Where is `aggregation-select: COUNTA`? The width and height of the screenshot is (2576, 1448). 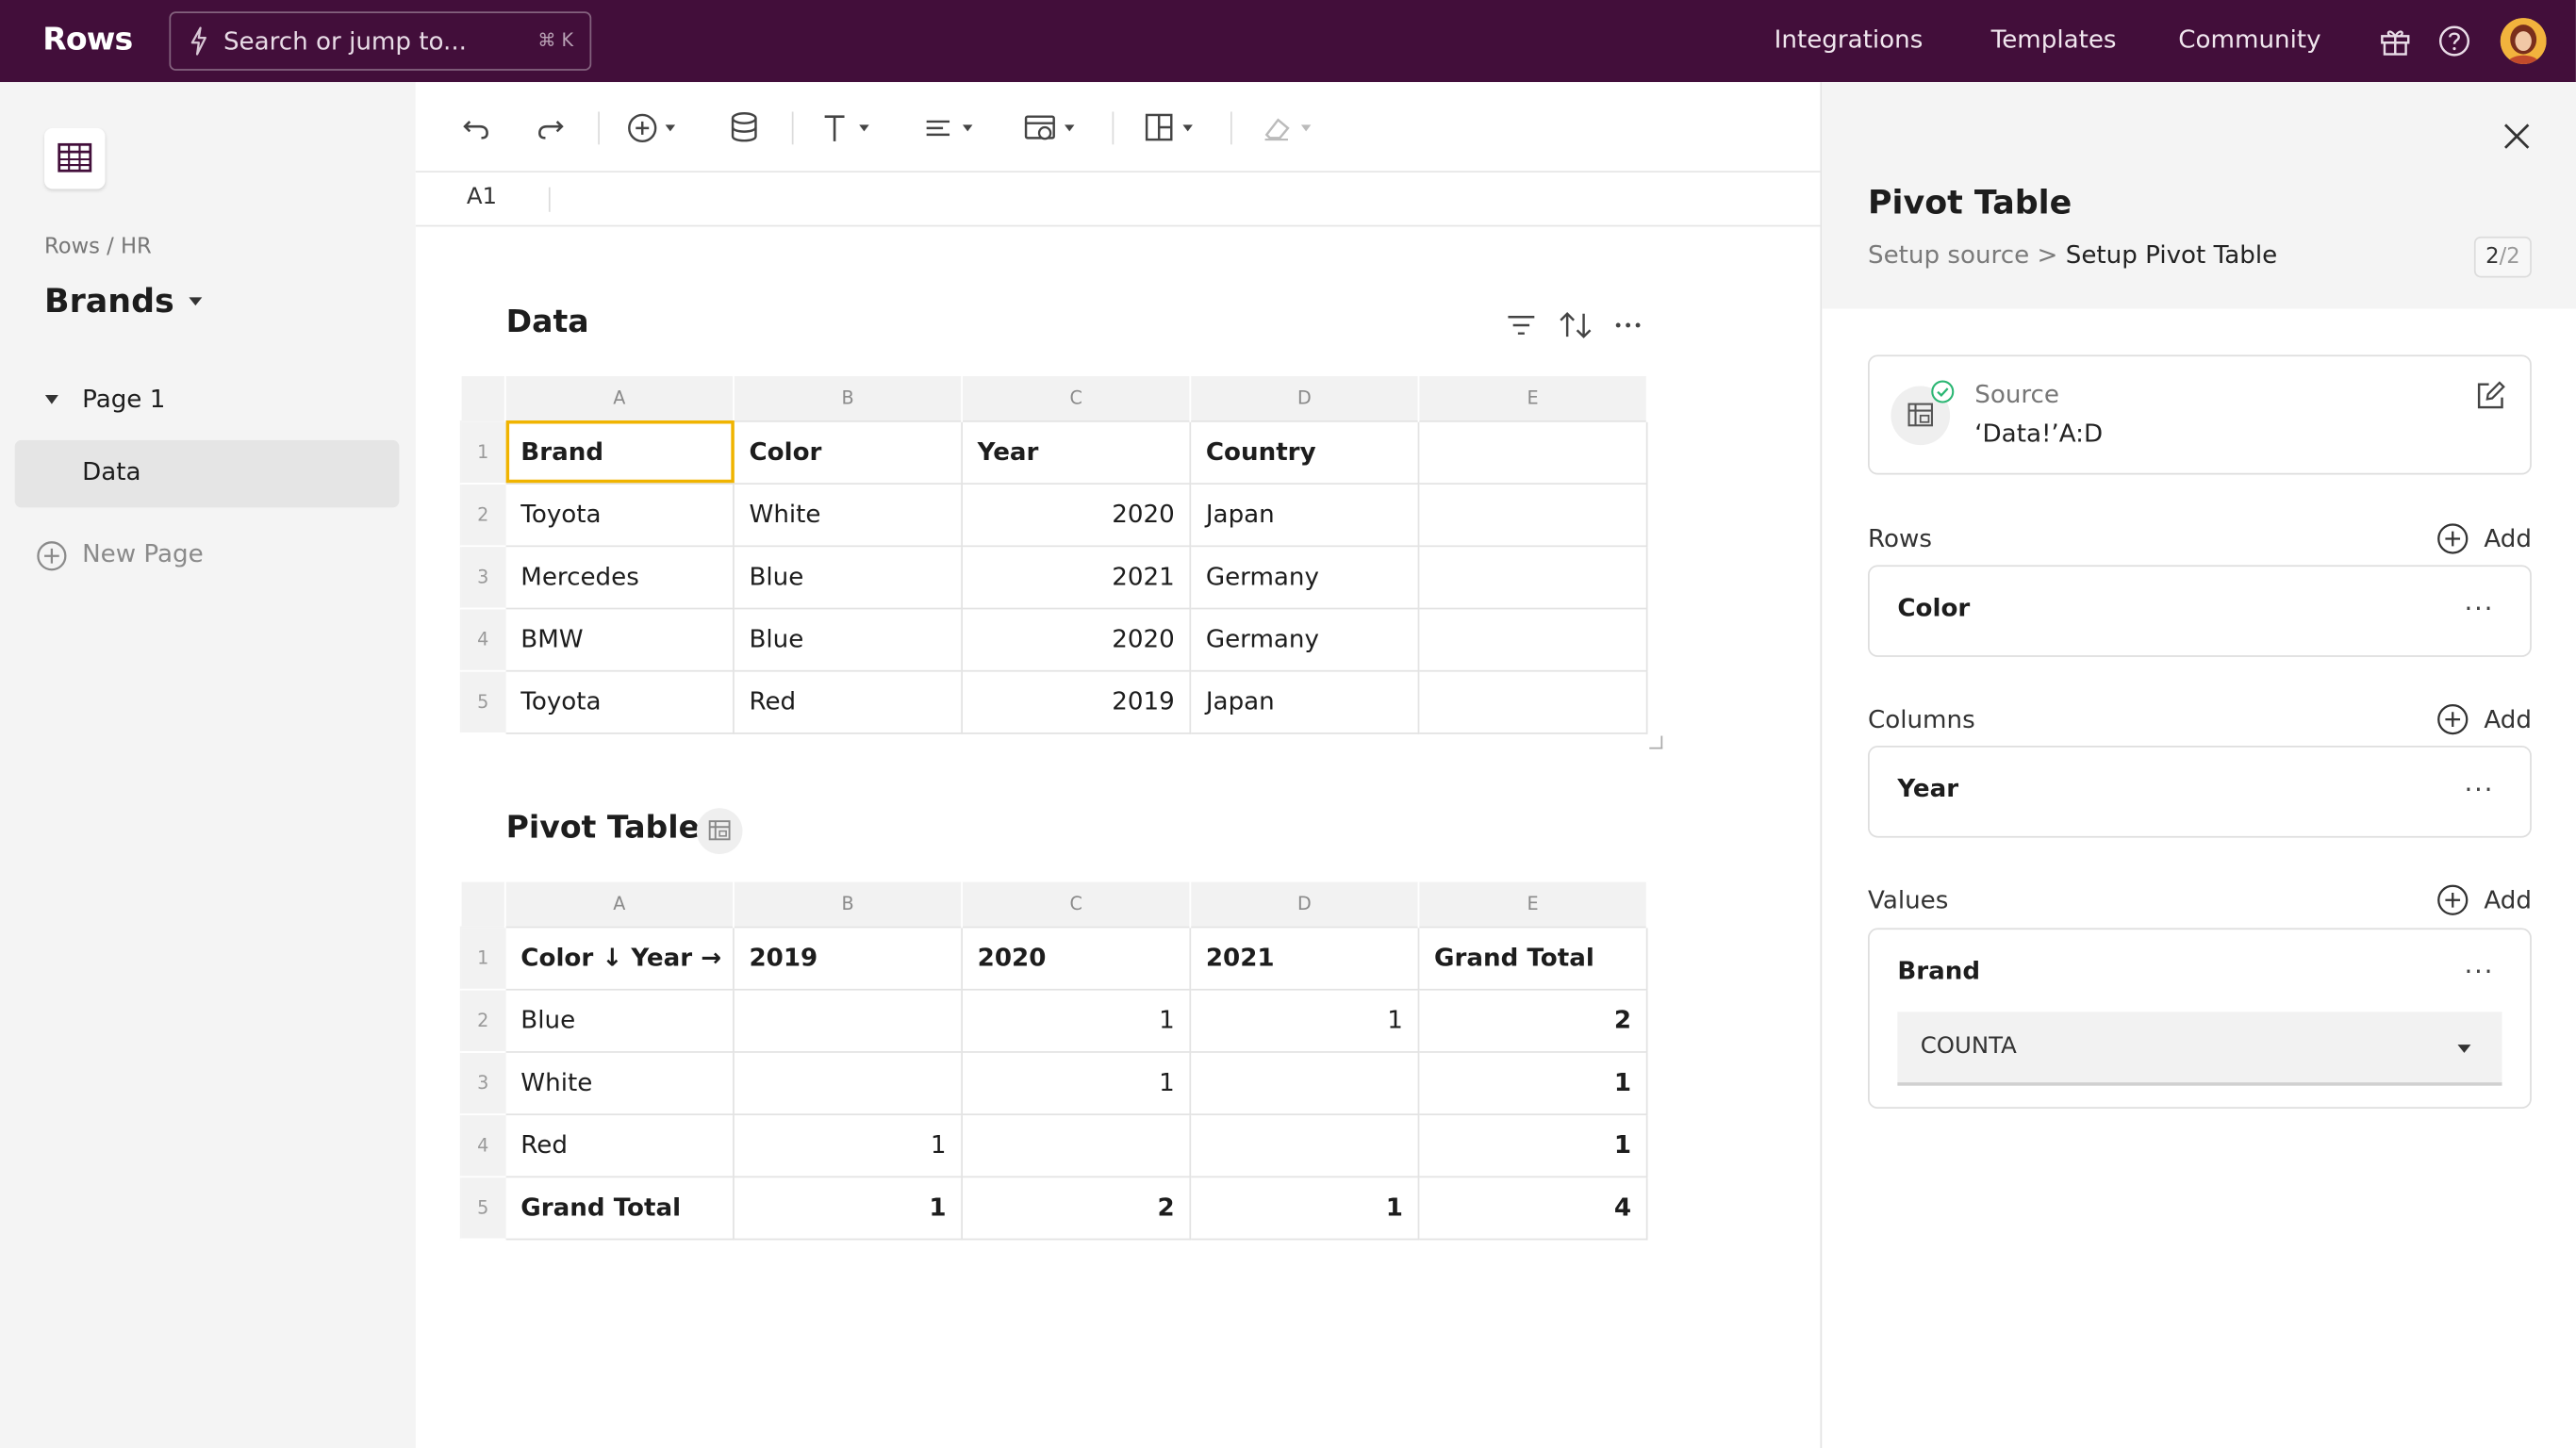 aggregation-select: COUNTA is located at coordinates (2199, 1049).